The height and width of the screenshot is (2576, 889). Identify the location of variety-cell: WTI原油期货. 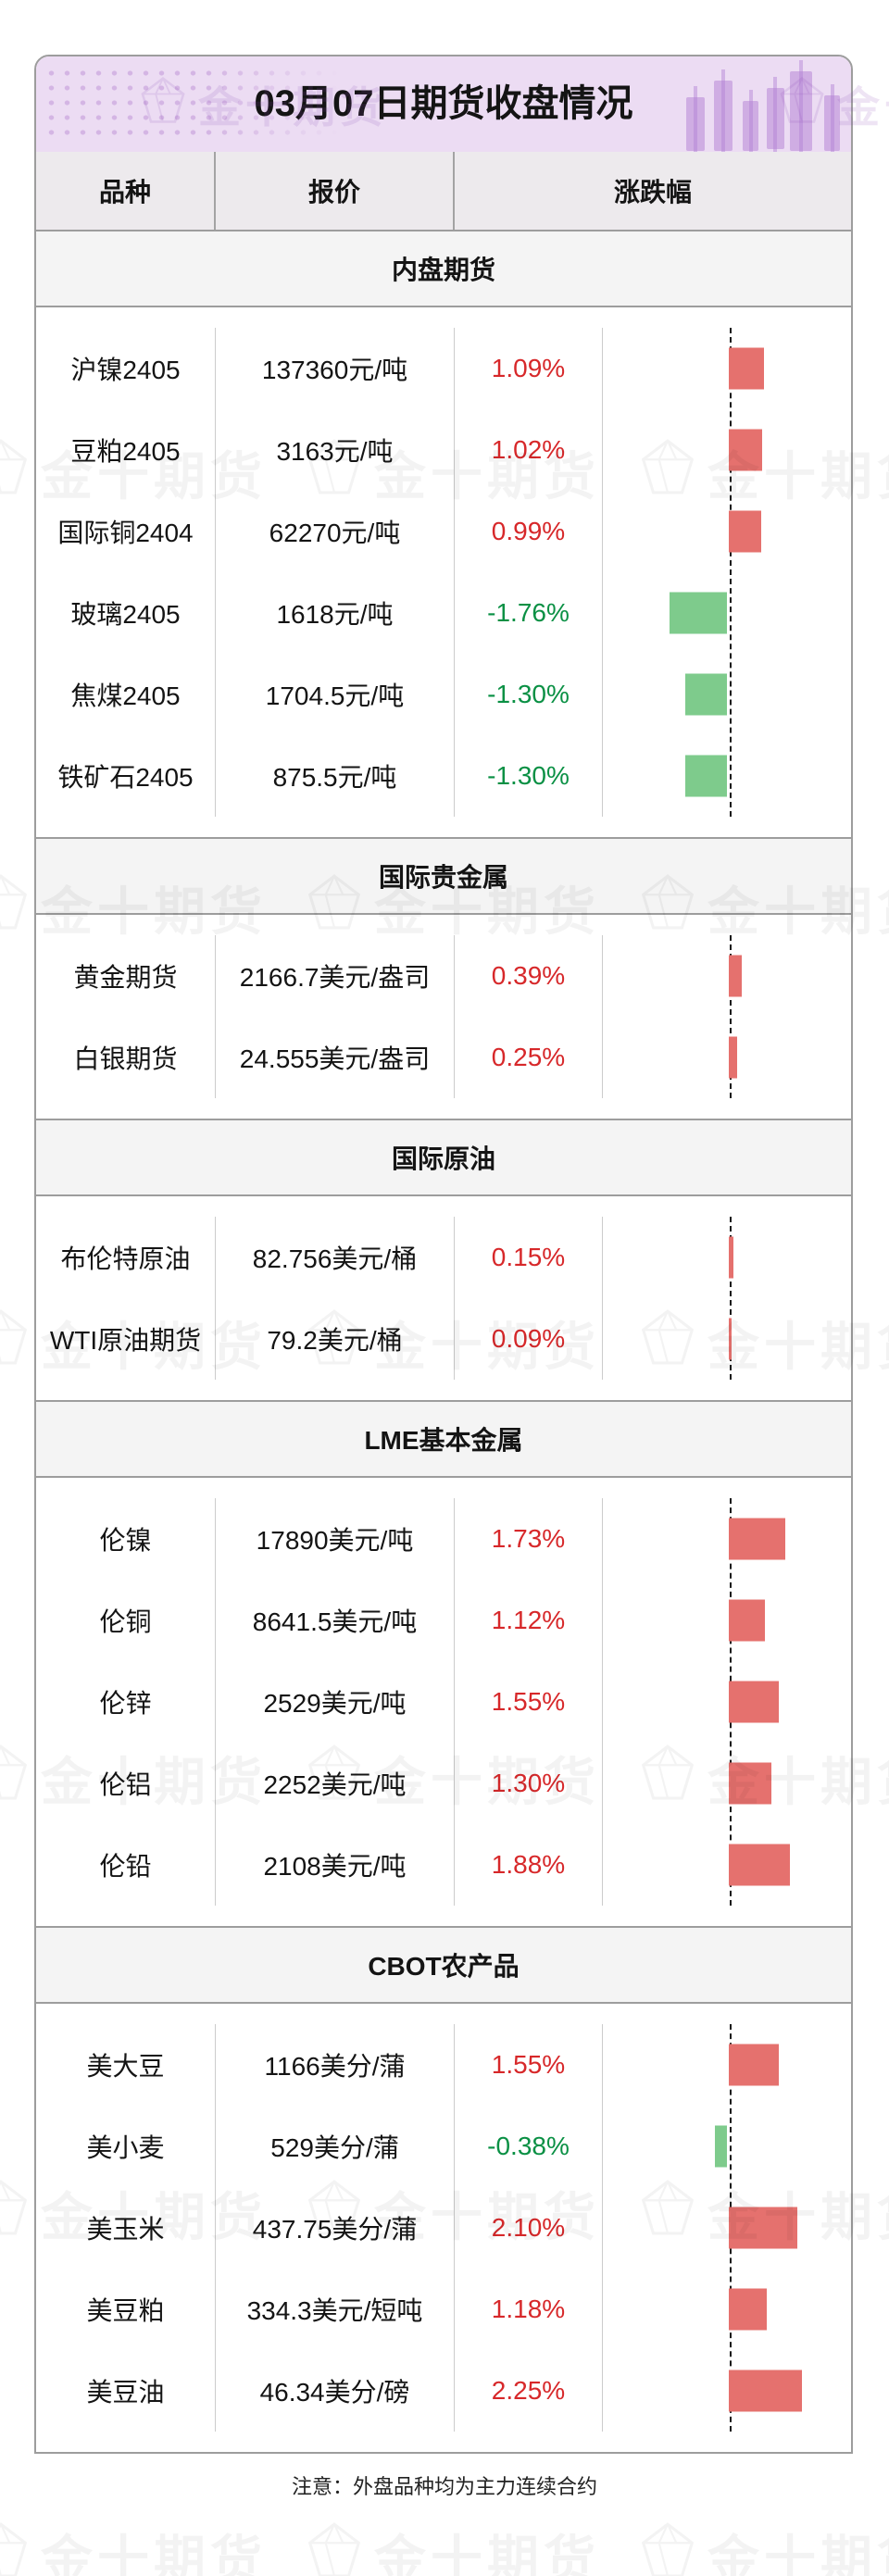
(126, 1339).